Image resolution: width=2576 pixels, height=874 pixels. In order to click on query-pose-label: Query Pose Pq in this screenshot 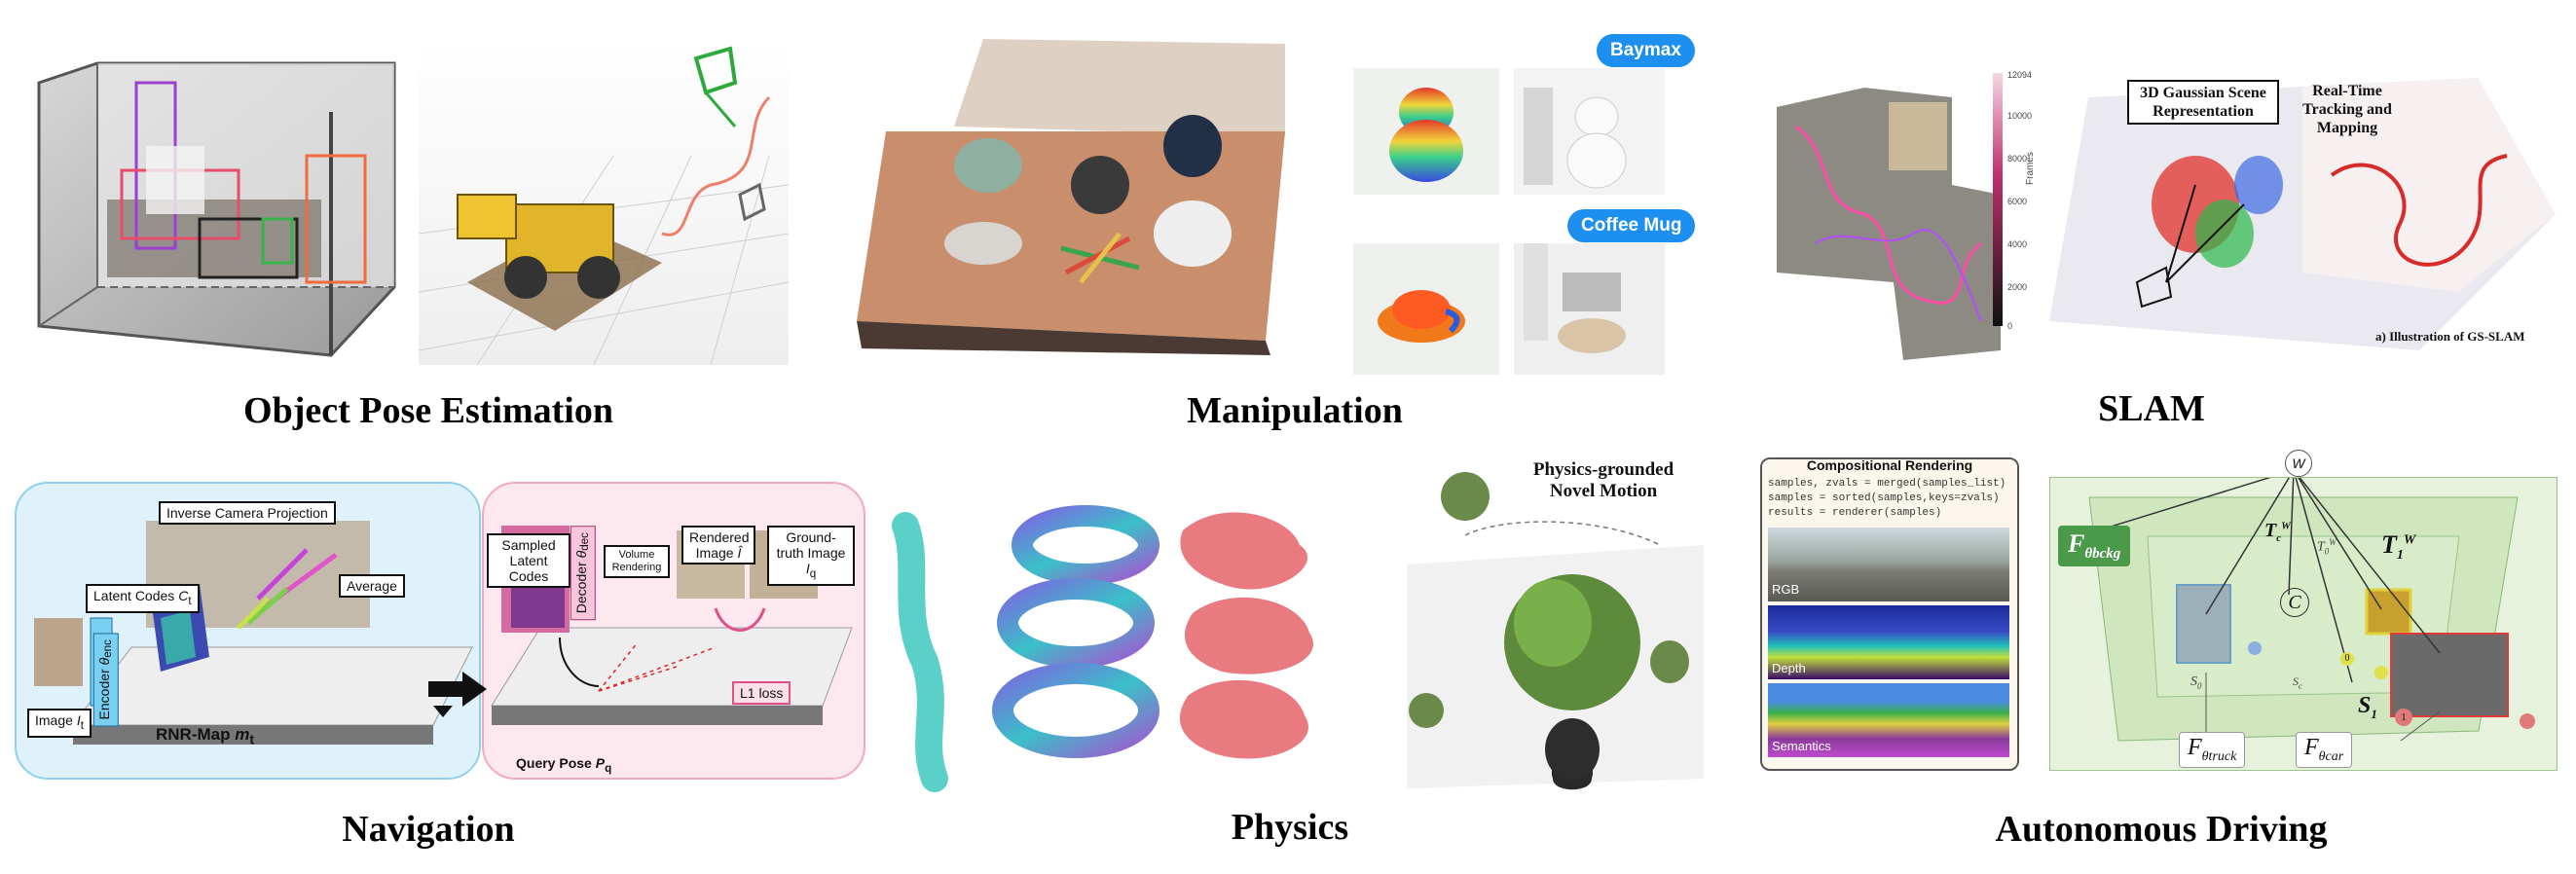, I will do `click(563, 765)`.